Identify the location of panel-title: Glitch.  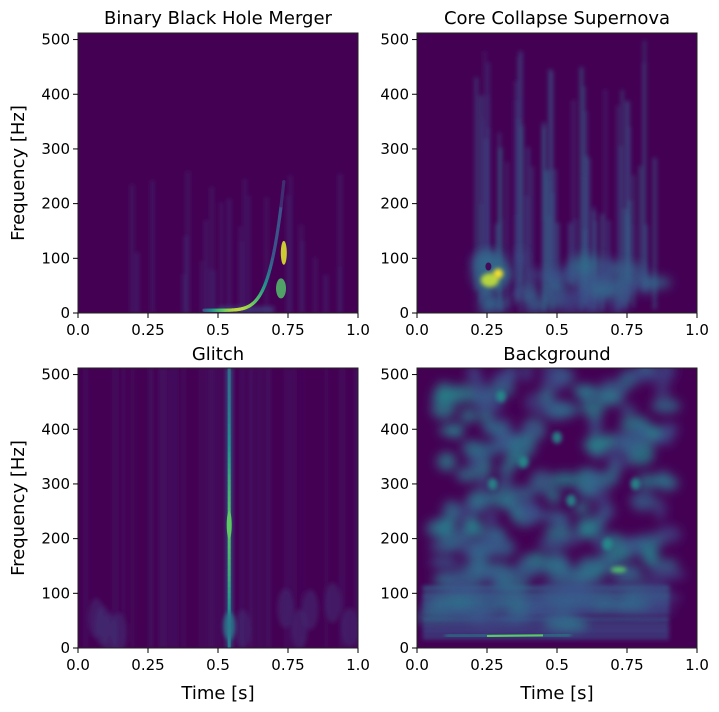
(218, 354).